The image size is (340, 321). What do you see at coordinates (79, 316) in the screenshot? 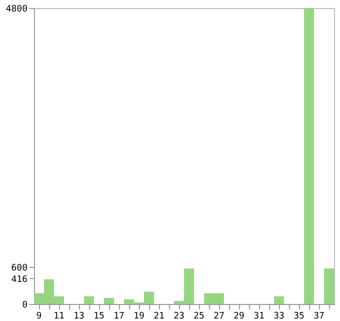
I see `x-tick-label: 13` at bounding box center [79, 316].